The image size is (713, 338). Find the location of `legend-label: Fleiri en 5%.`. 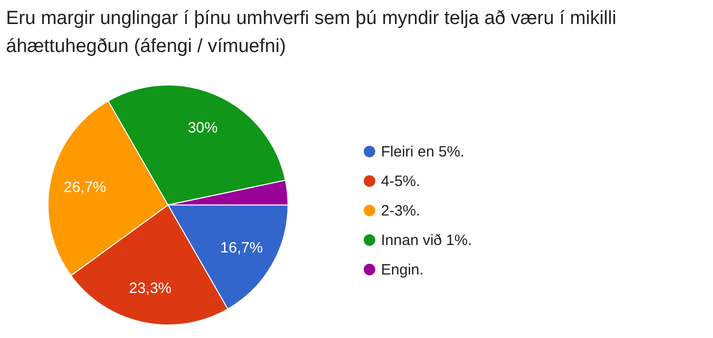

legend-label: Fleiri en 5%. is located at coordinates (422, 152).